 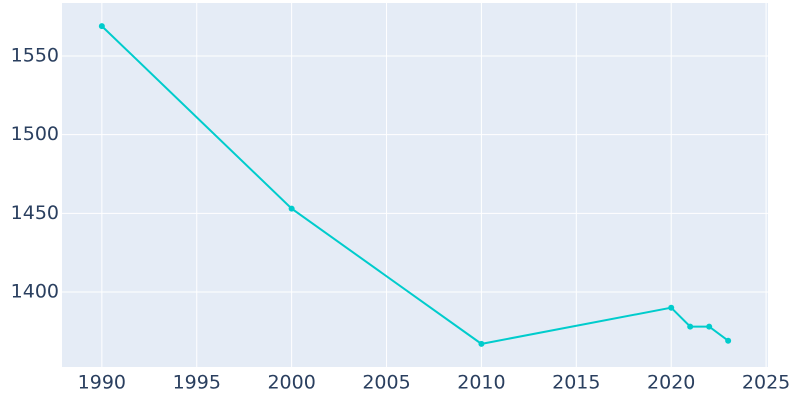 What do you see at coordinates (35, 291) in the screenshot?
I see `y-tick-label: 1400` at bounding box center [35, 291].